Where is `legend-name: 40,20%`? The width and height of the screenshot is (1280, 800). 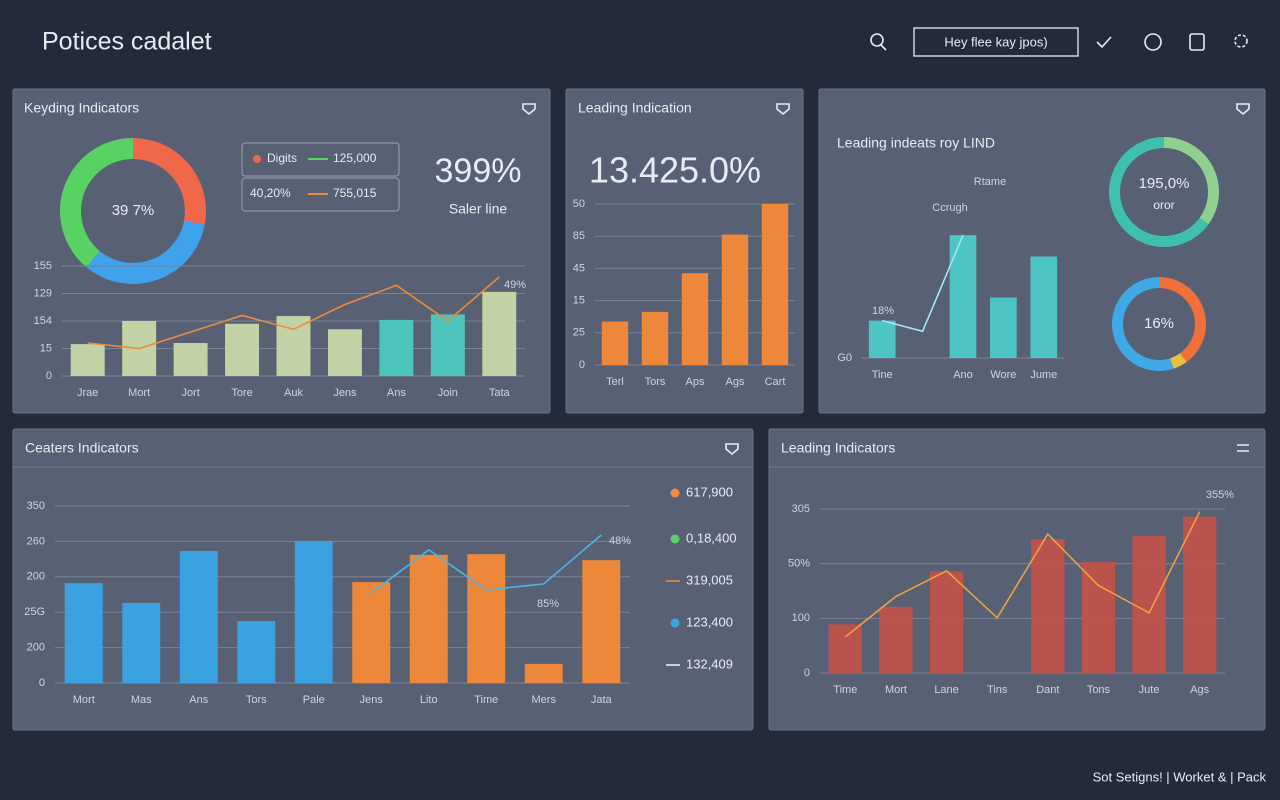
legend-name: 40,20% is located at coordinates (270, 193).